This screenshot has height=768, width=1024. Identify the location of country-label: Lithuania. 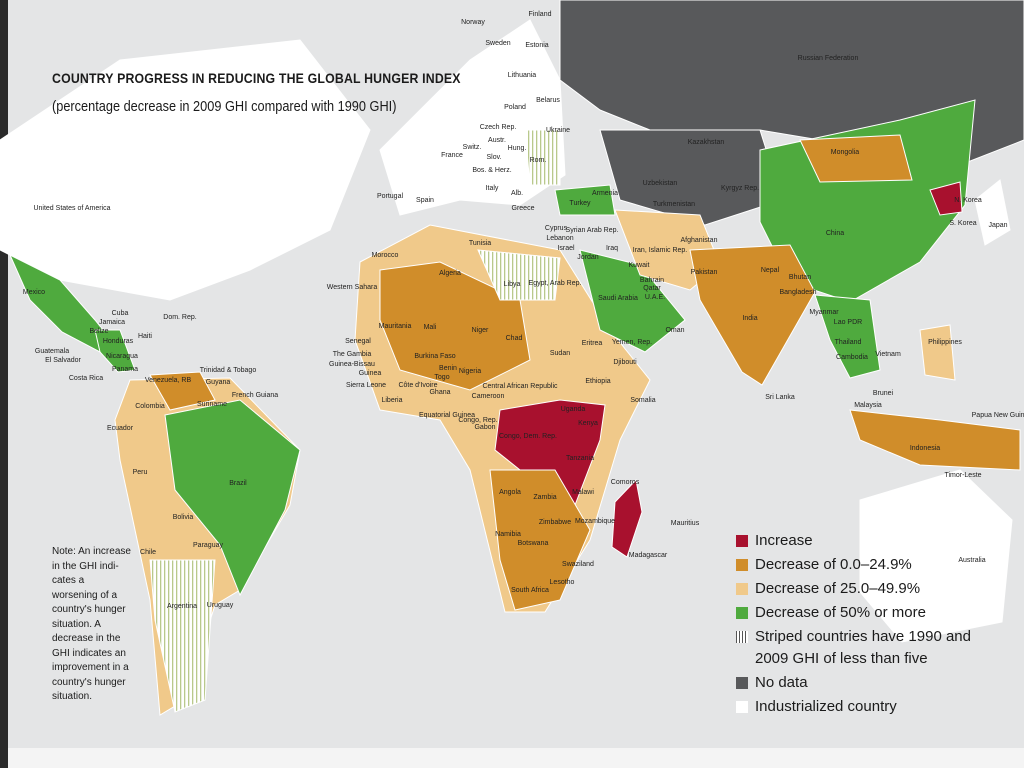
(522, 75).